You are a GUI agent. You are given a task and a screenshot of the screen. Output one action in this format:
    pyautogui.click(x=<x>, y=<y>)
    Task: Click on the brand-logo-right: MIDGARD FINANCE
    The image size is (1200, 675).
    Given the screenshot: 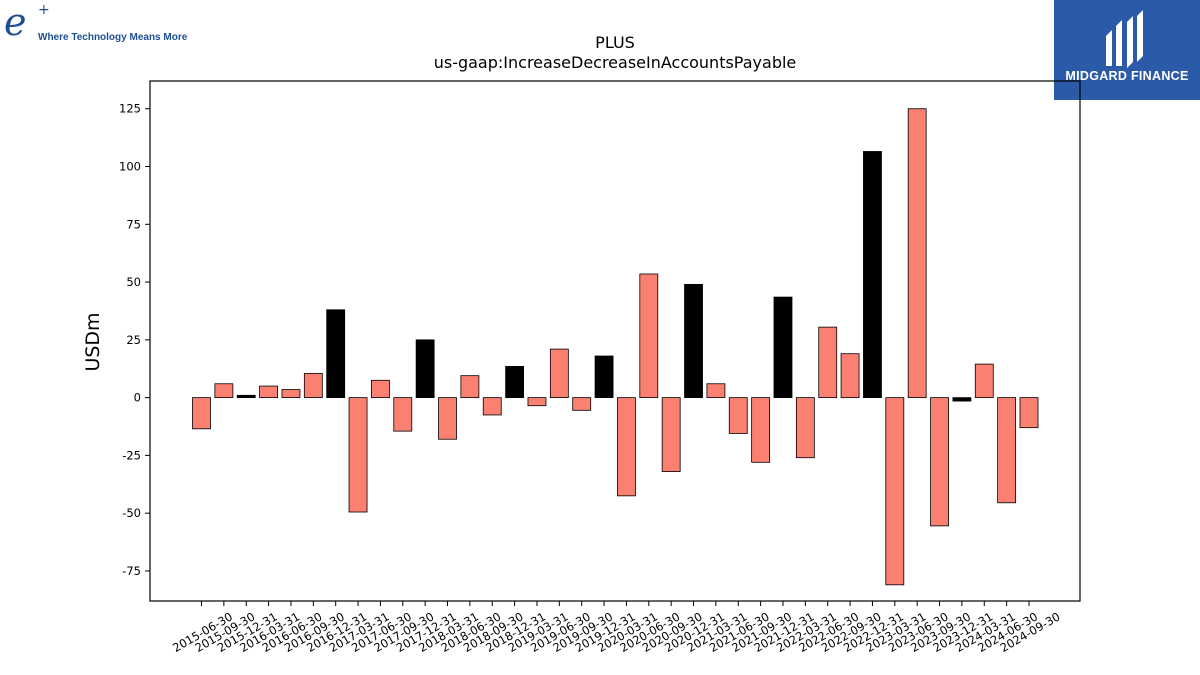 What is the action you would take?
    pyautogui.click(x=1127, y=50)
    